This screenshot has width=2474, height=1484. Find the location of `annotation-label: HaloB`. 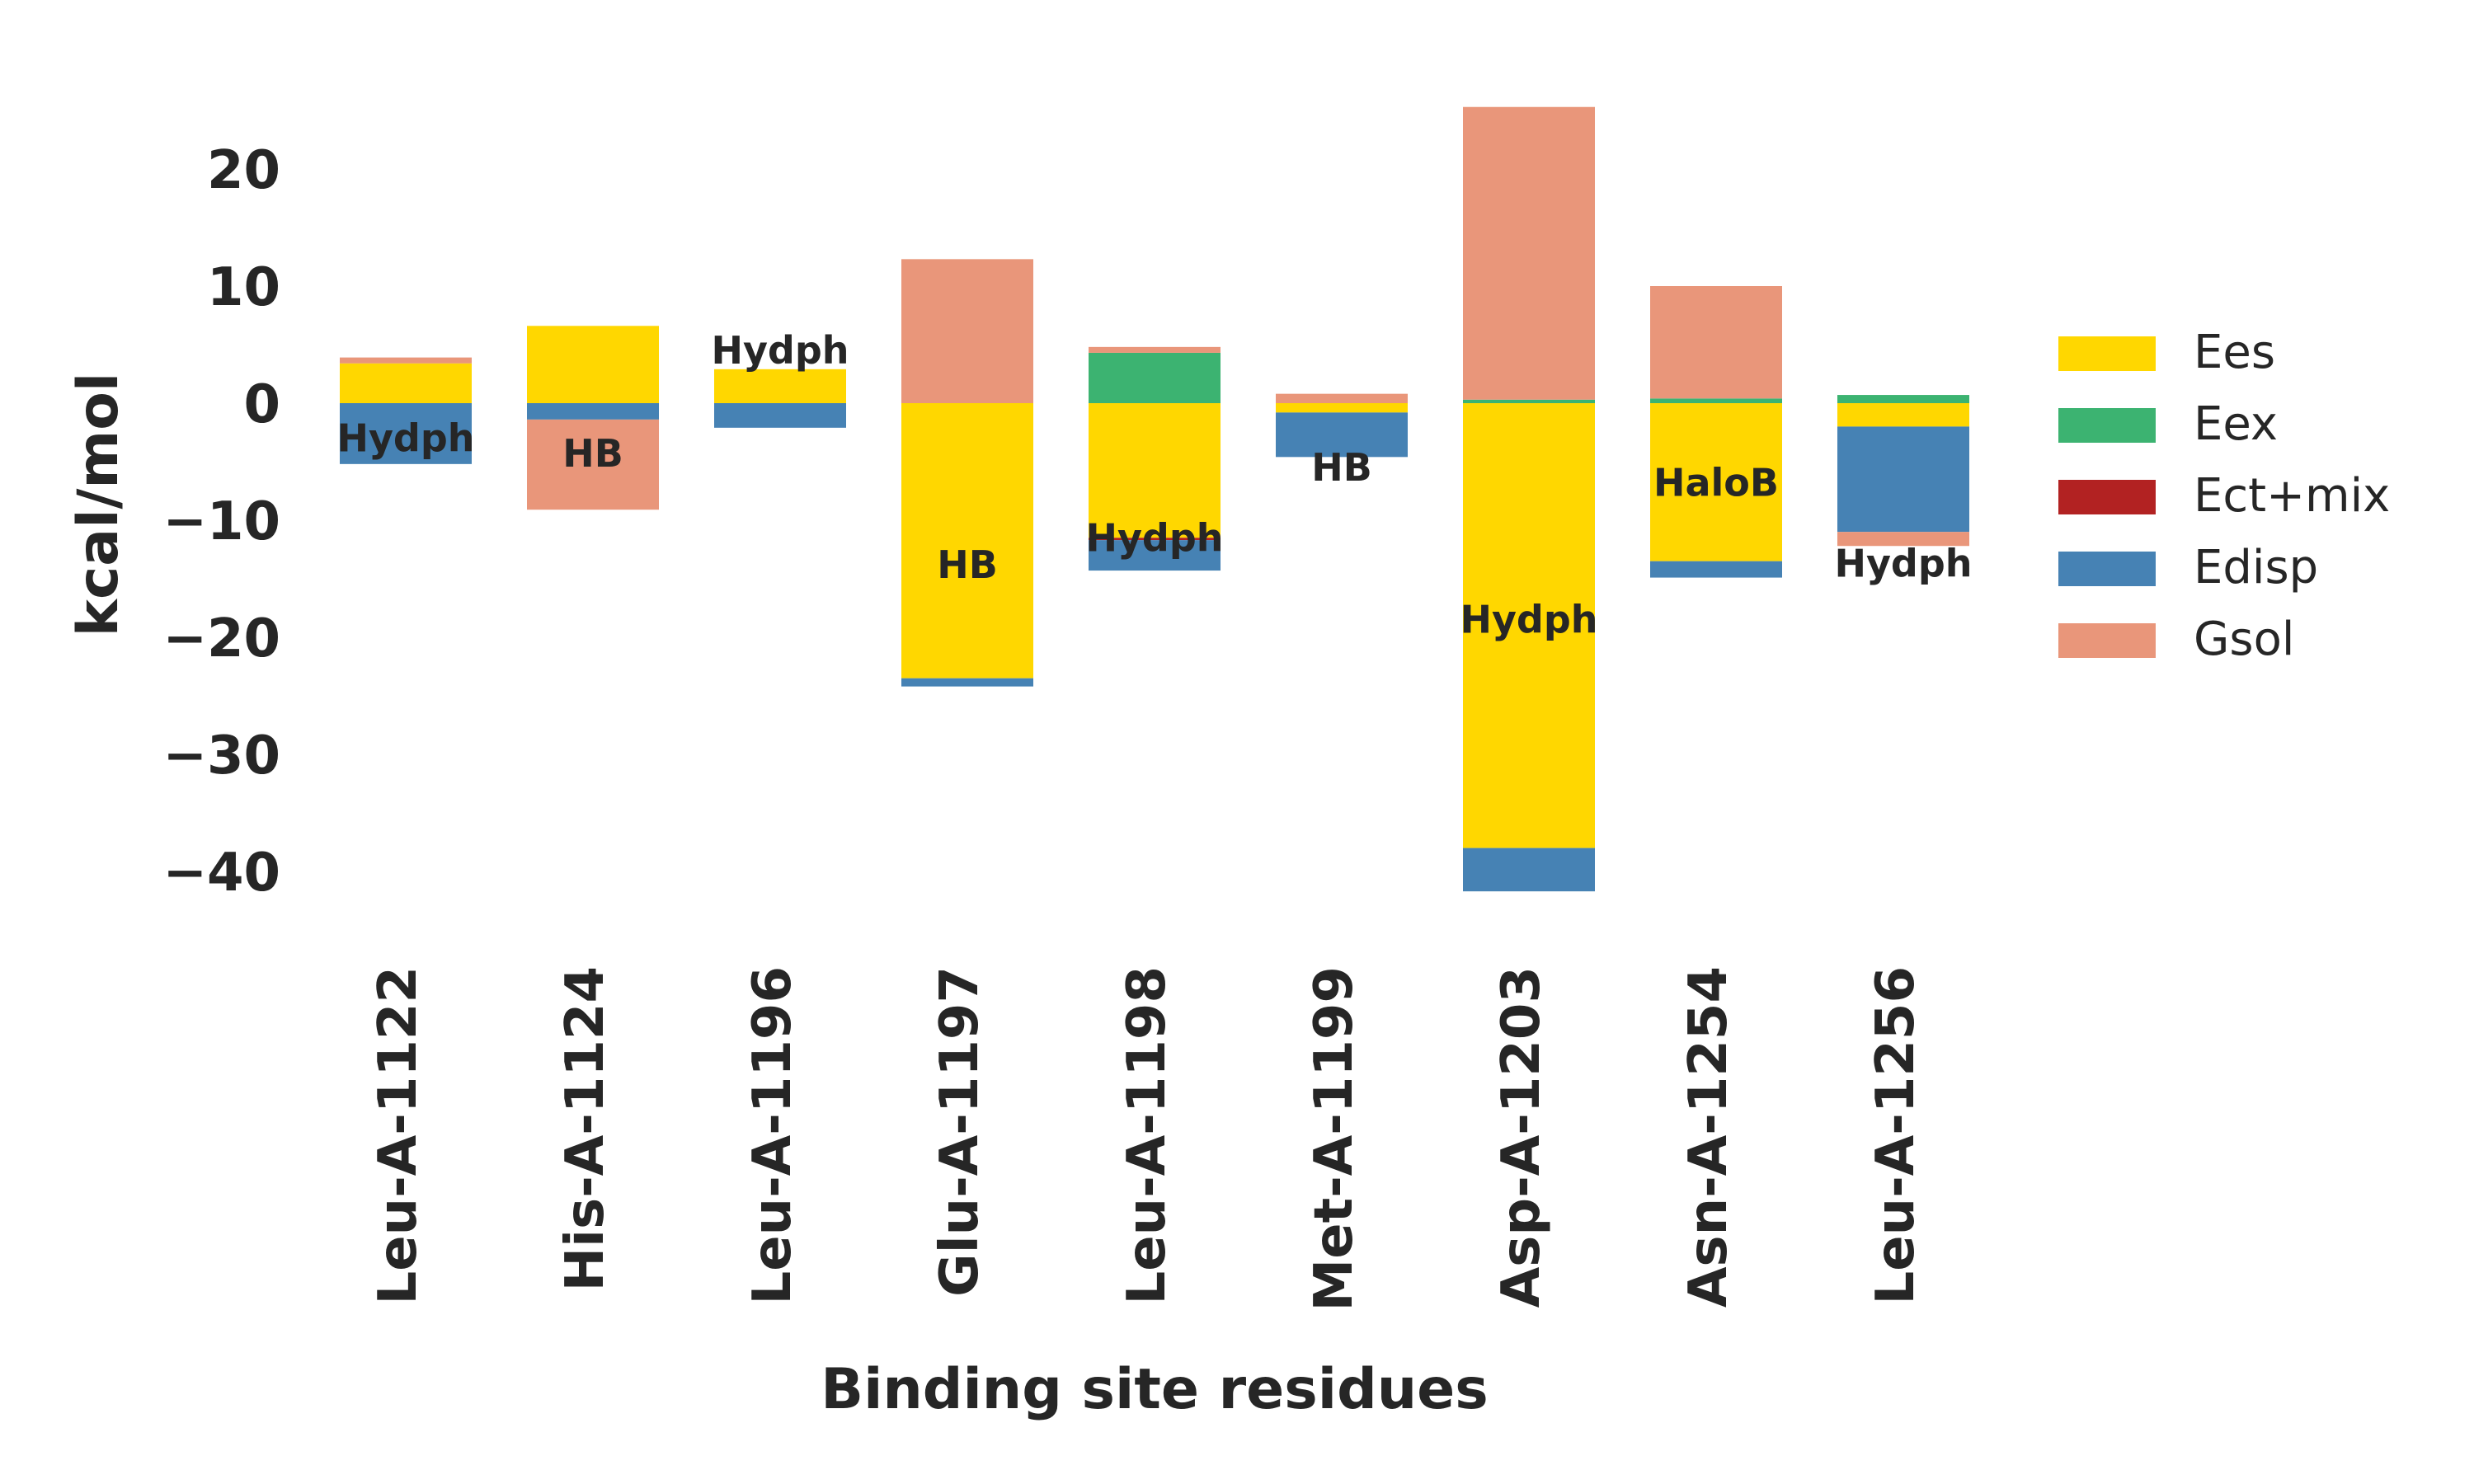

annotation-label: HaloB is located at coordinates (1716, 483).